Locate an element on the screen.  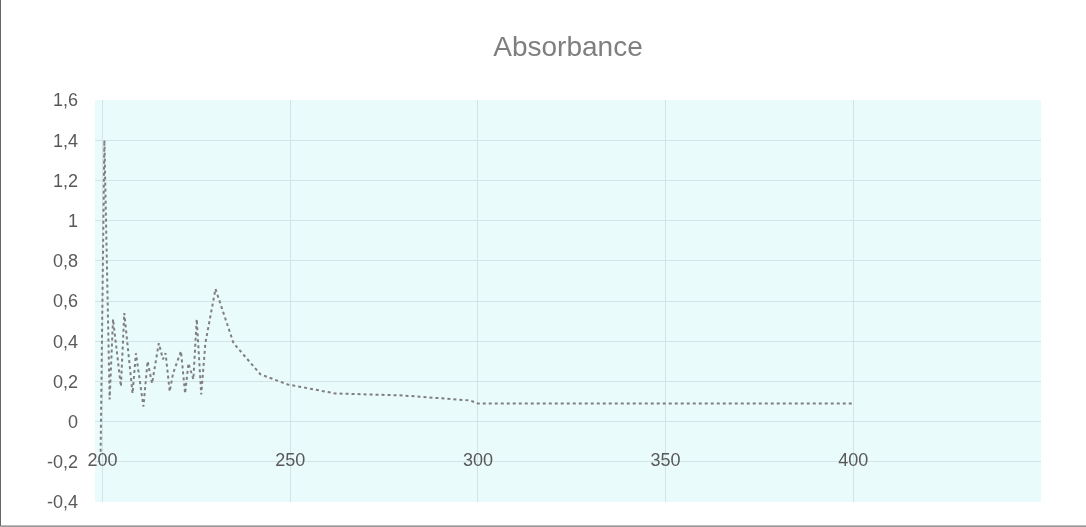
x-tick-label: 300 is located at coordinates (477, 460).